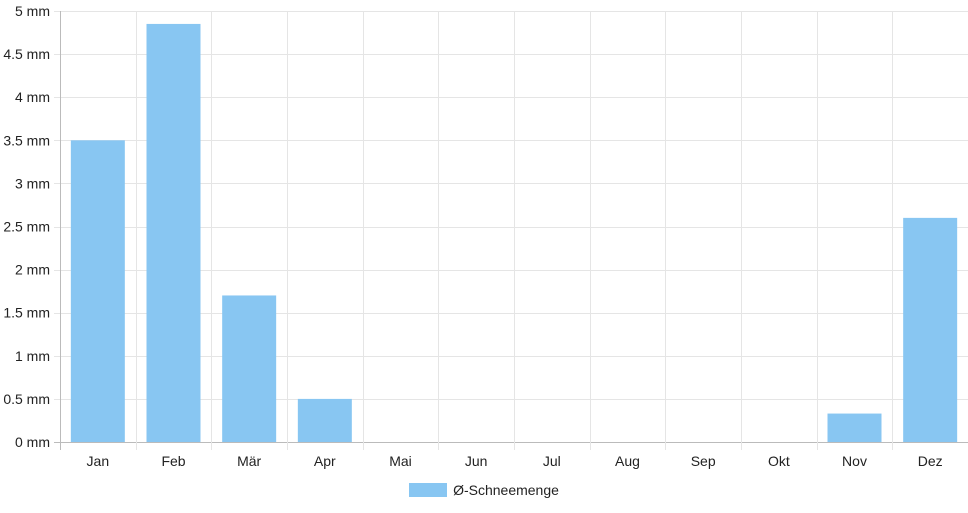 This screenshot has height=513, width=968. I want to click on x-tick-label: Dez, so click(930, 461).